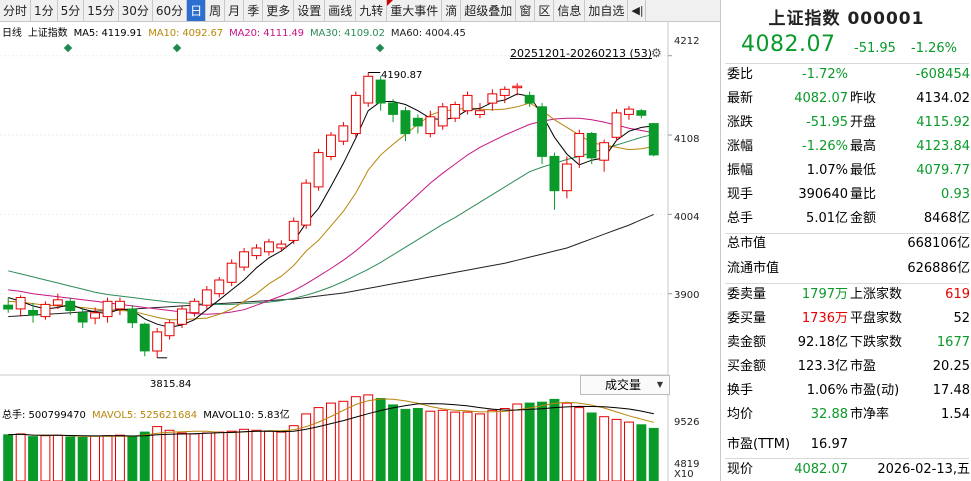 This screenshot has height=481, width=971. I want to click on toolbar-button-19: 信息, so click(570, 10).